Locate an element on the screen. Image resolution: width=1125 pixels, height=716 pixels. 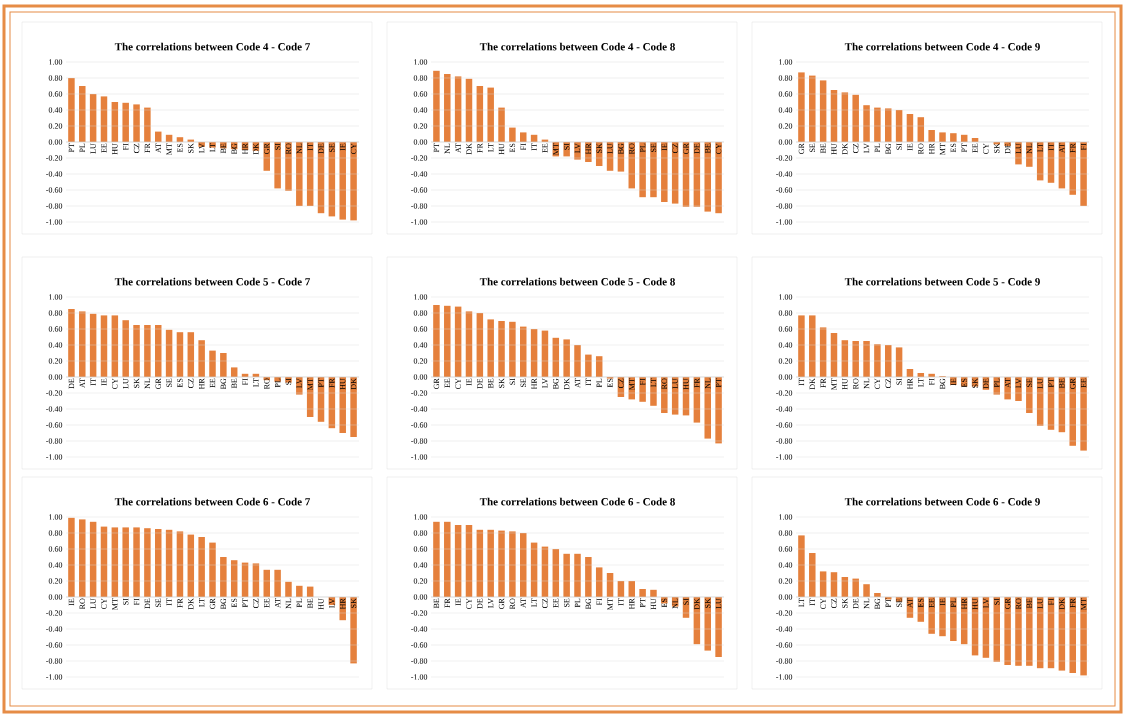
chart-title: The correlations between Code 6 - Code 7 is located at coordinates (212, 501).